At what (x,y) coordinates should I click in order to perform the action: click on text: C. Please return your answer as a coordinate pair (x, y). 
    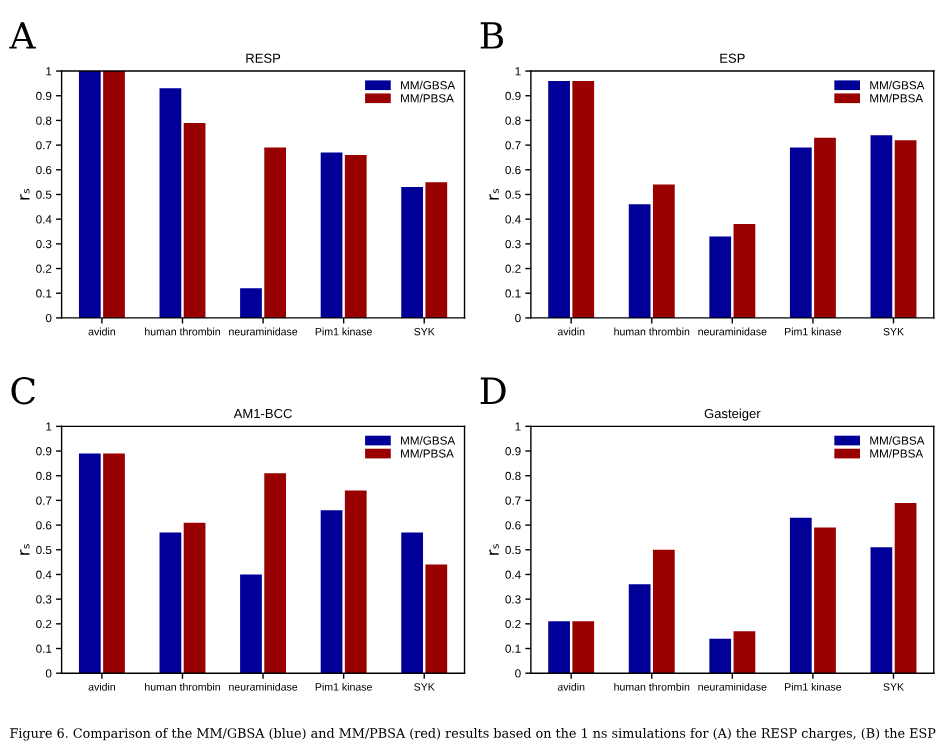
    Looking at the image, I should click on (23, 391).